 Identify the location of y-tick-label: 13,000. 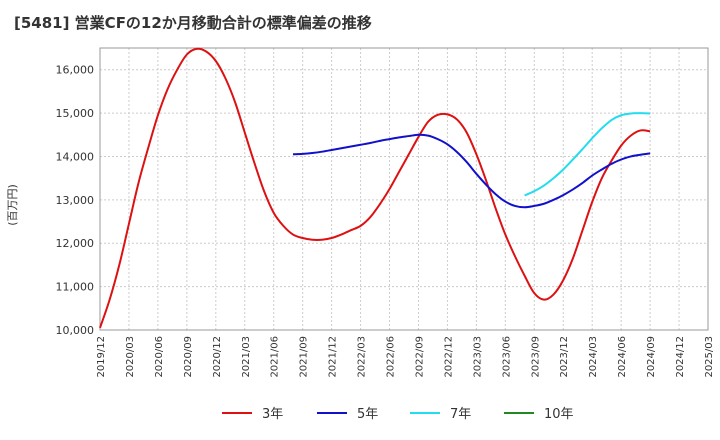
(75, 200).